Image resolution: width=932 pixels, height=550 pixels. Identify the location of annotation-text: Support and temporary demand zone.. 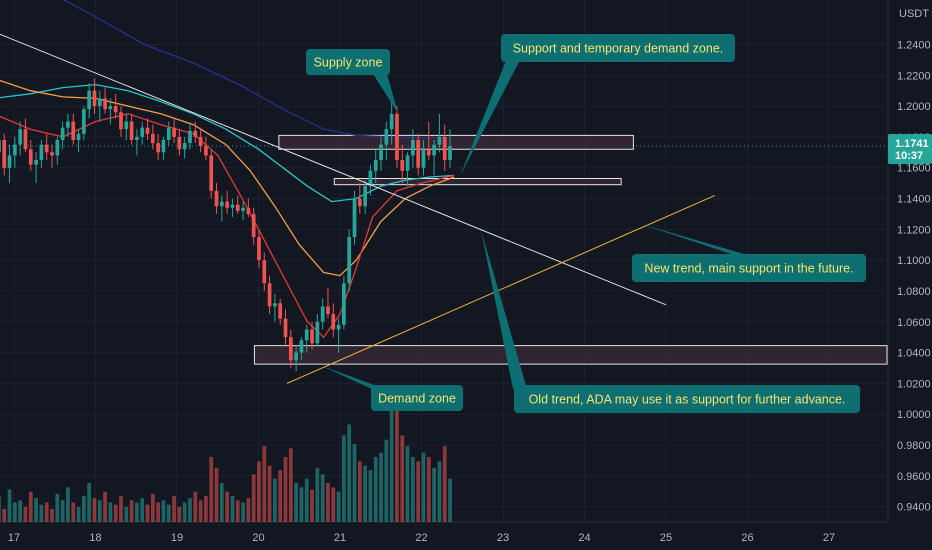
(618, 49).